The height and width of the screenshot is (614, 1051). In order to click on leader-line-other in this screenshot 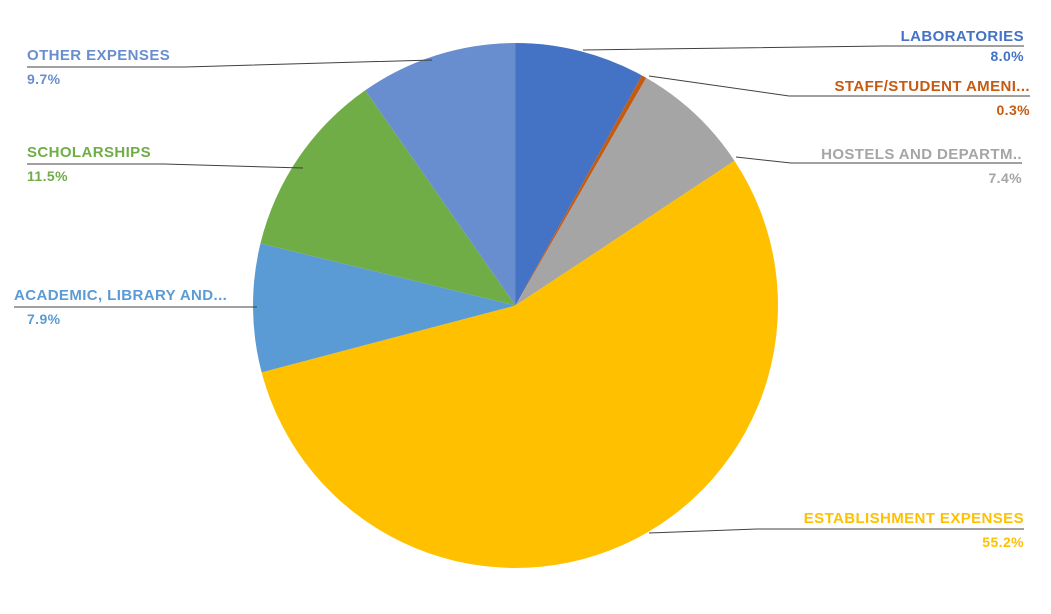, I will do `click(230, 63)`.